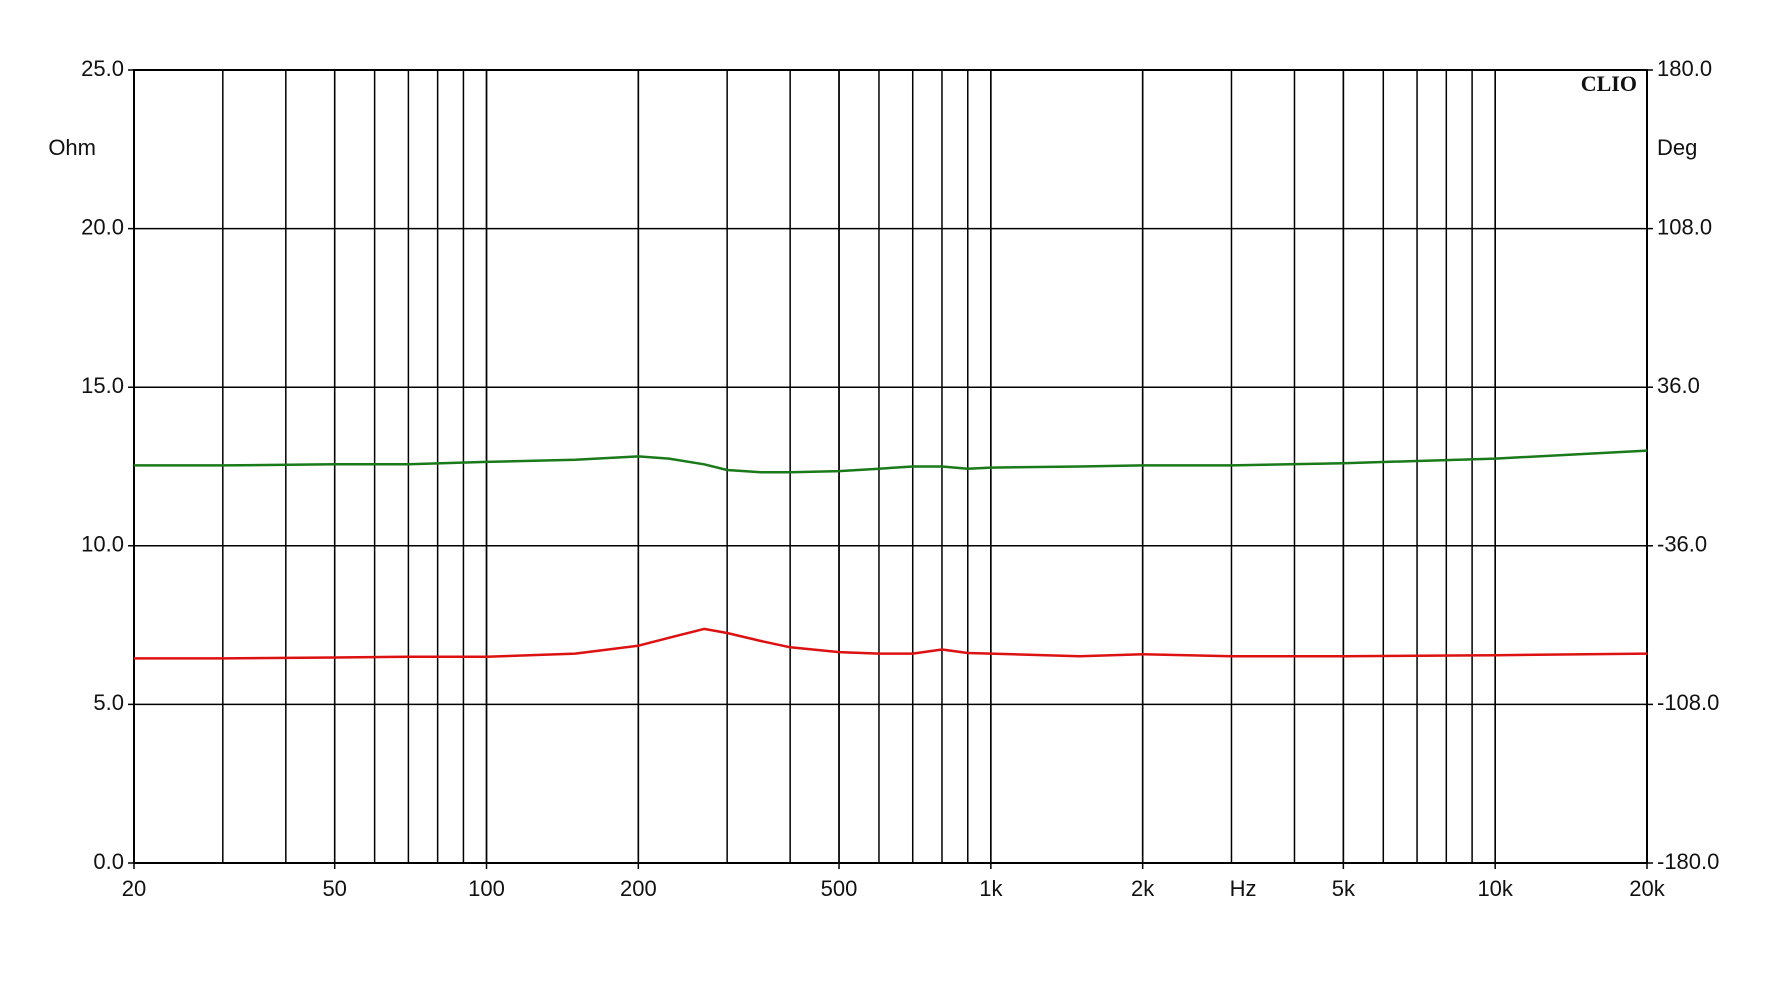 Image resolution: width=1772 pixels, height=1001 pixels. What do you see at coordinates (108, 861) in the screenshot?
I see `y-tick-label: 0.0` at bounding box center [108, 861].